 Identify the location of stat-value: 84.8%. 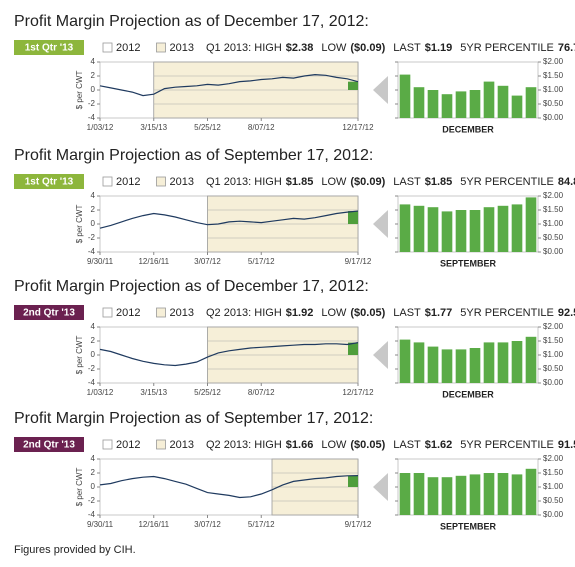
(566, 182).